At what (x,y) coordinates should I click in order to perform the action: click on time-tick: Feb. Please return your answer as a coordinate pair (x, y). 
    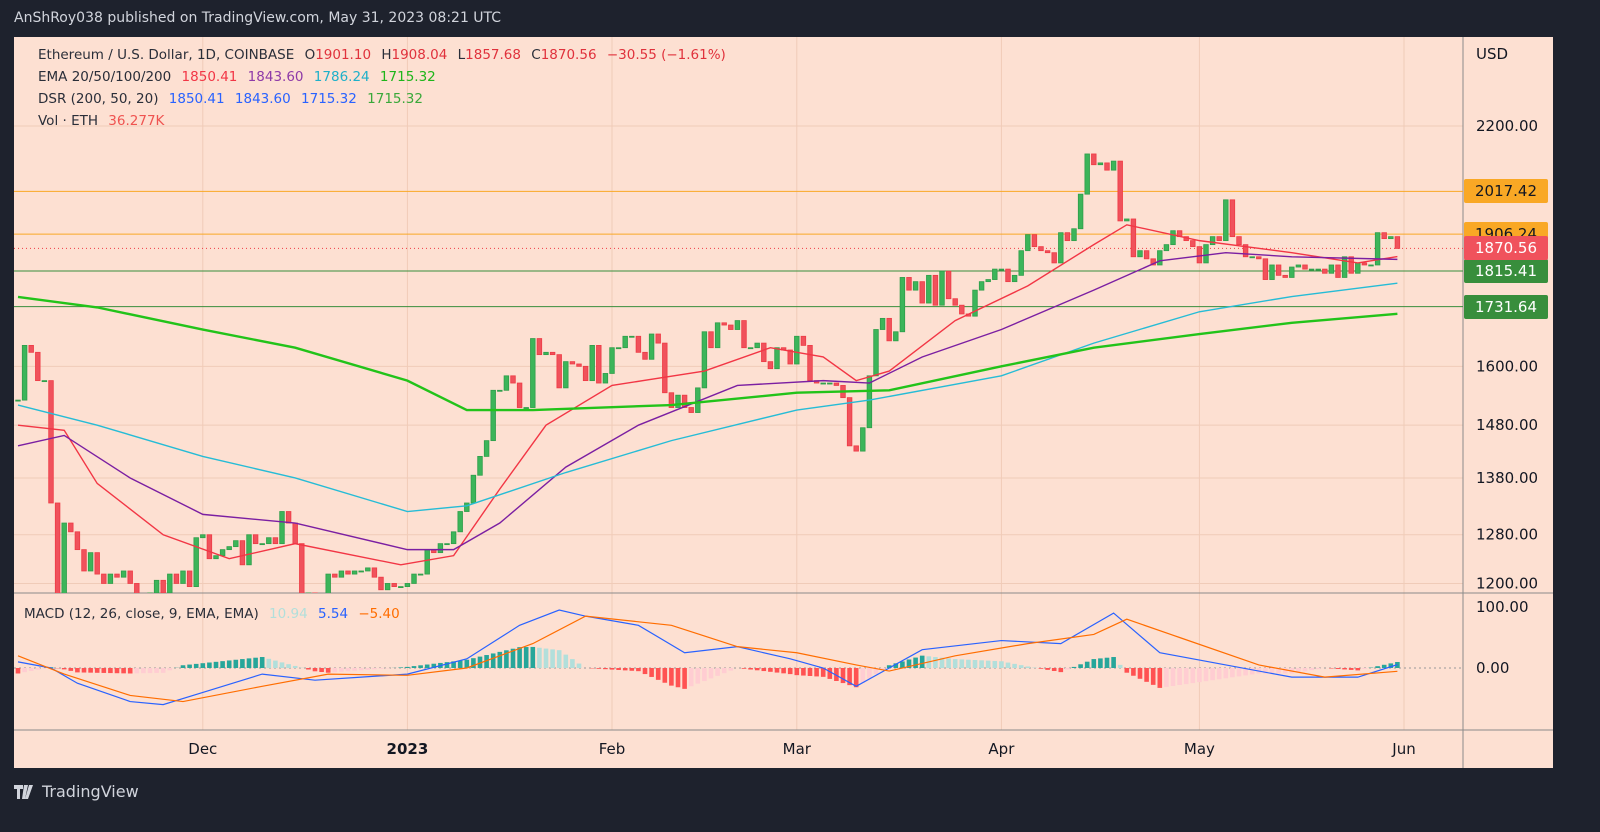
    Looking at the image, I should click on (612, 749).